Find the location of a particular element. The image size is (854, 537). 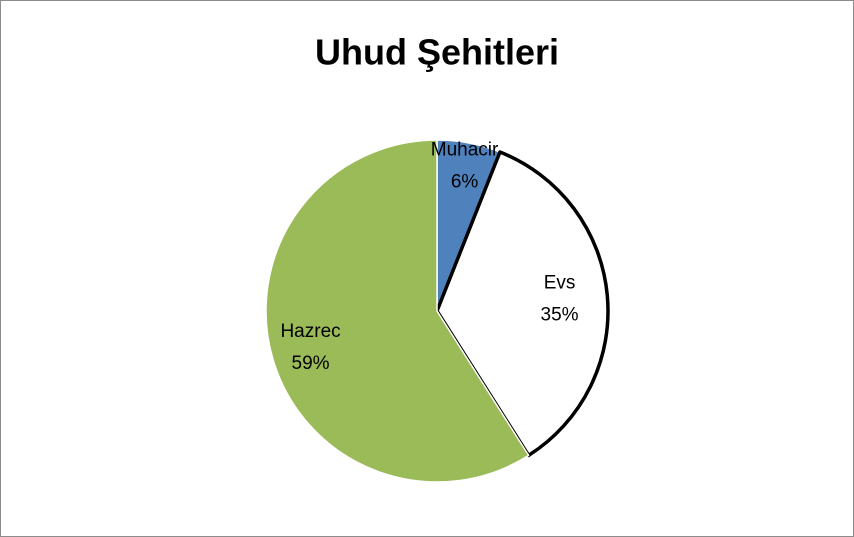

pie-slice is located at coordinates (522, 304).